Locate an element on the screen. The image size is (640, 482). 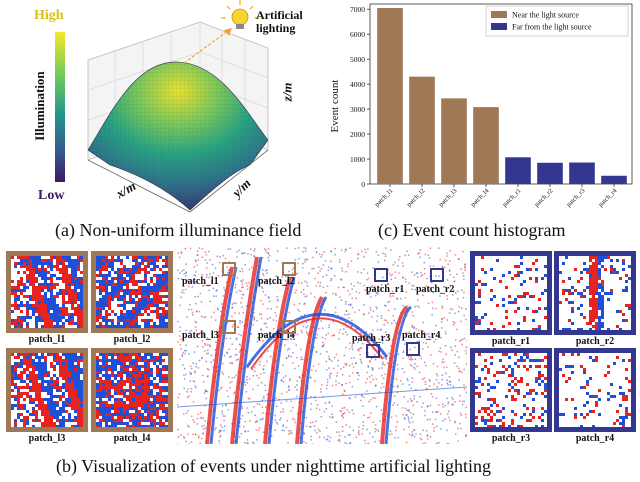
scene-label-patch_r2: patch_r2 is located at coordinates (435, 289).